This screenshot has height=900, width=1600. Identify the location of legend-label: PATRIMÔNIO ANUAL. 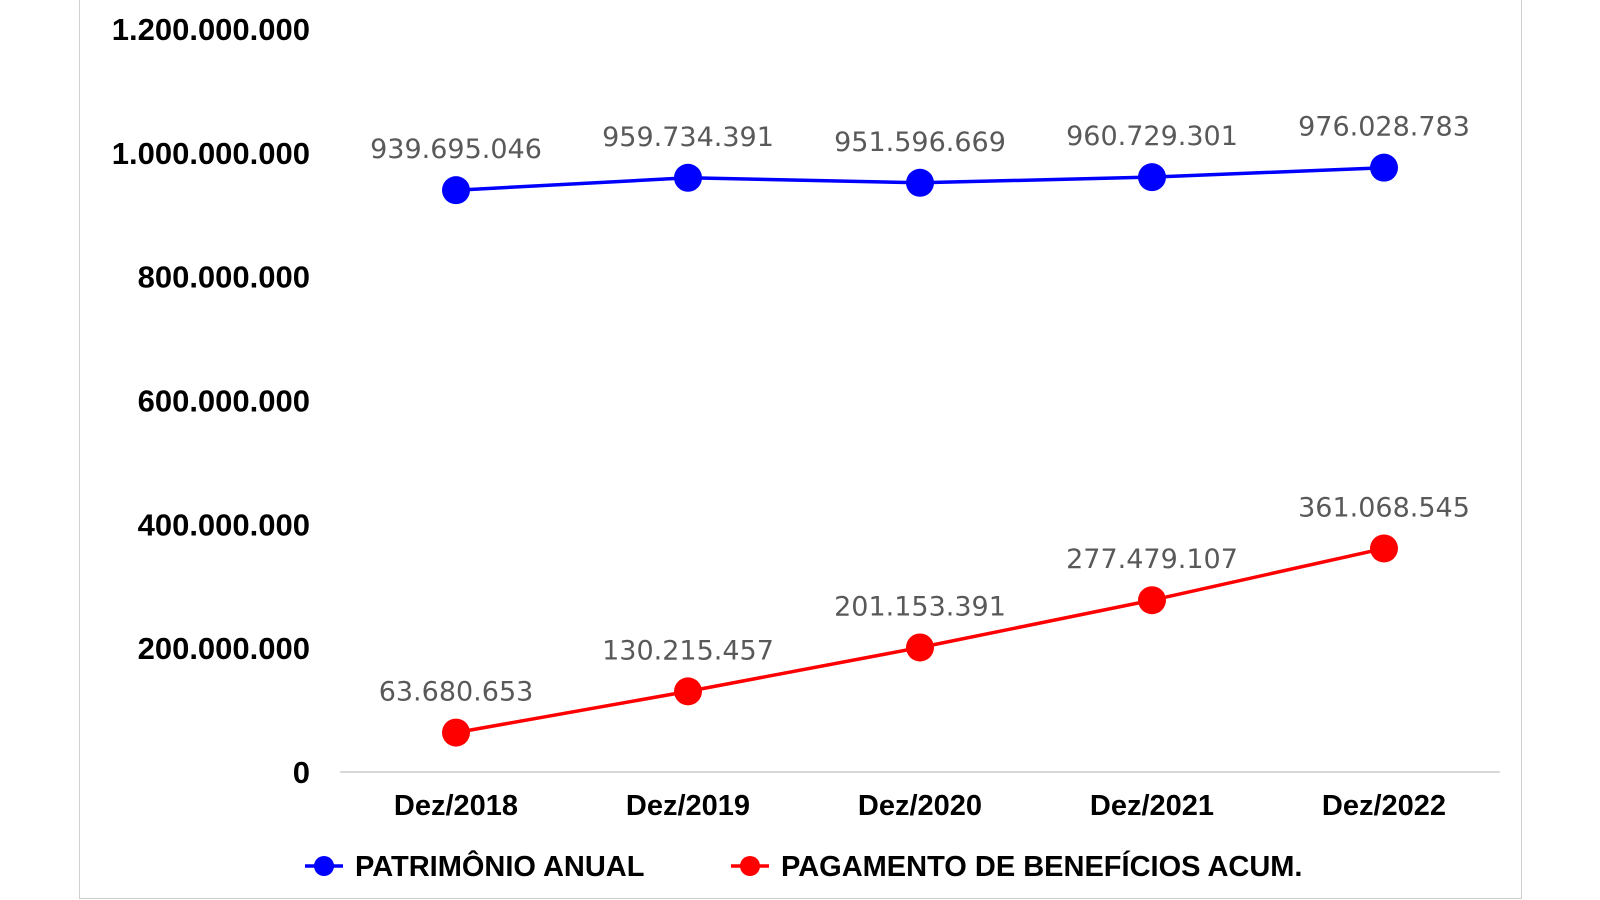
(499, 866).